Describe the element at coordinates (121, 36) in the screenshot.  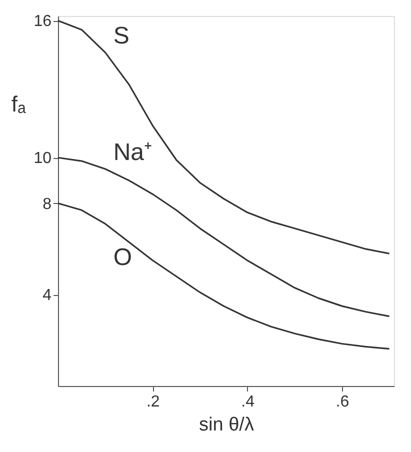
I see `series-label: S` at that location.